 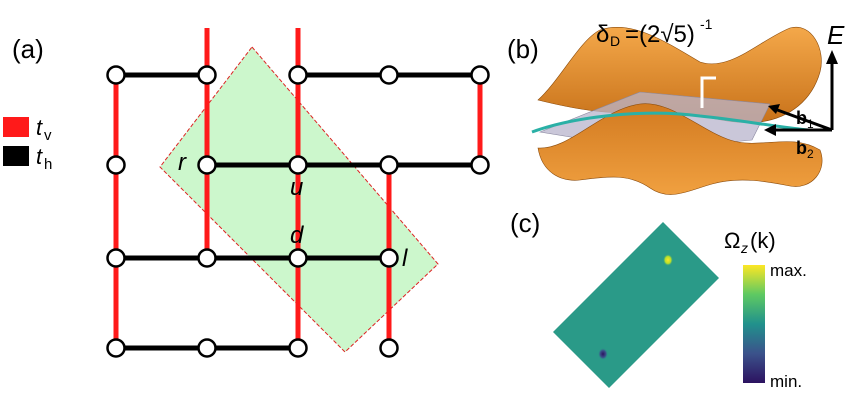 I want to click on site-label-d: d, so click(x=297, y=235).